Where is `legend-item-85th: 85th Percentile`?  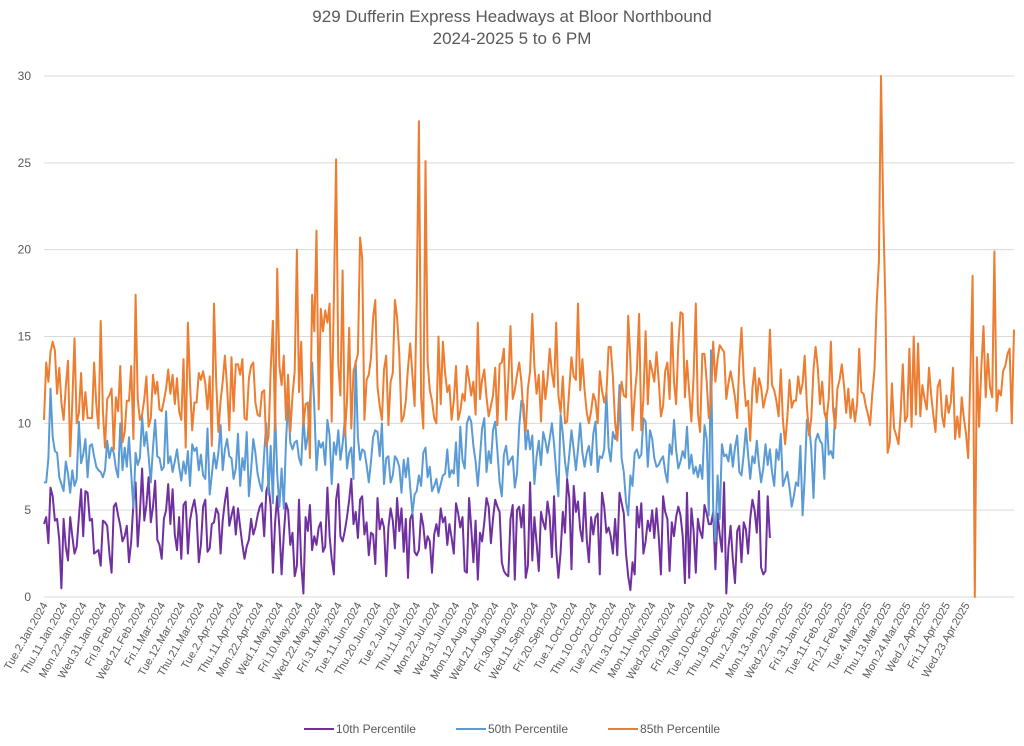 legend-item-85th: 85th Percentile is located at coordinates (664, 729).